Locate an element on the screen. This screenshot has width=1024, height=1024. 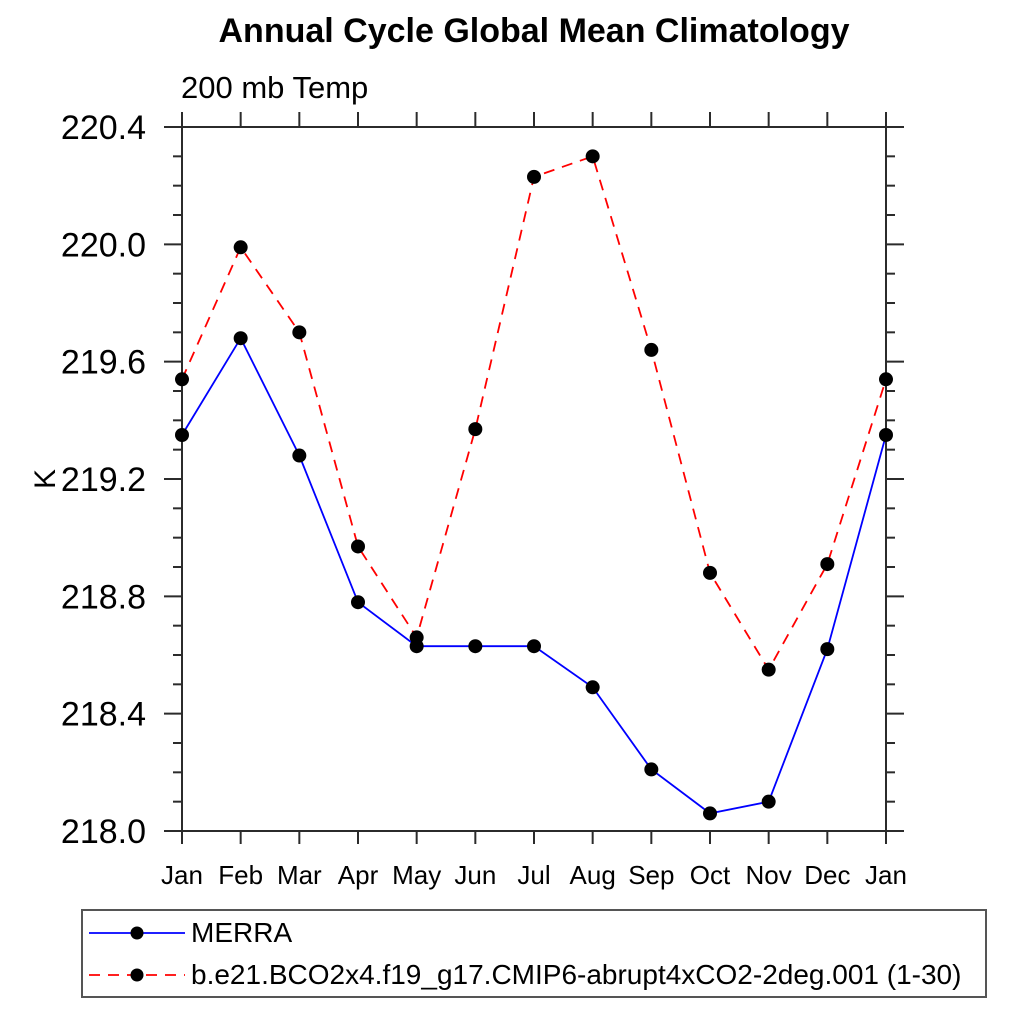
chart-subtitle: 200 mb Temp is located at coordinates (275, 87).